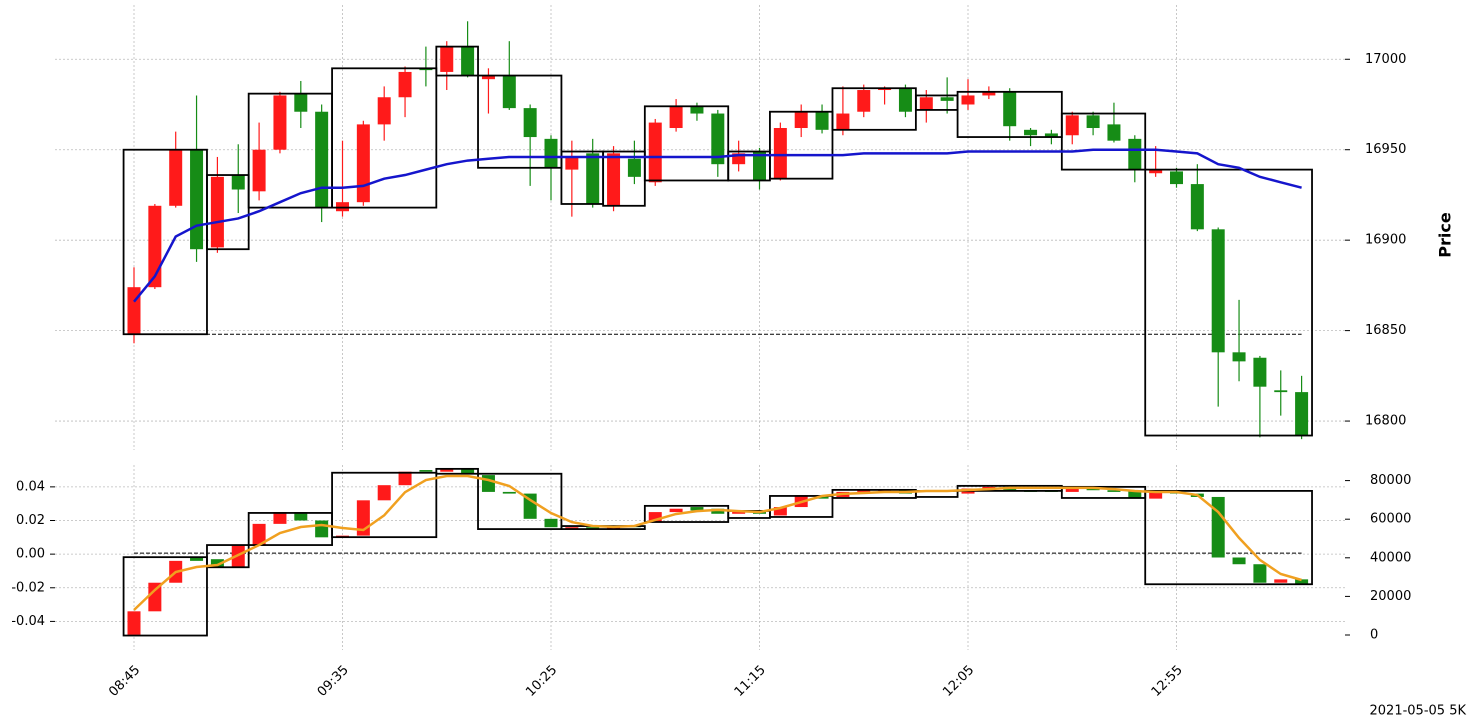  What do you see at coordinates (750, 681) in the screenshot?
I see `x-tick-label: 11:15` at bounding box center [750, 681].